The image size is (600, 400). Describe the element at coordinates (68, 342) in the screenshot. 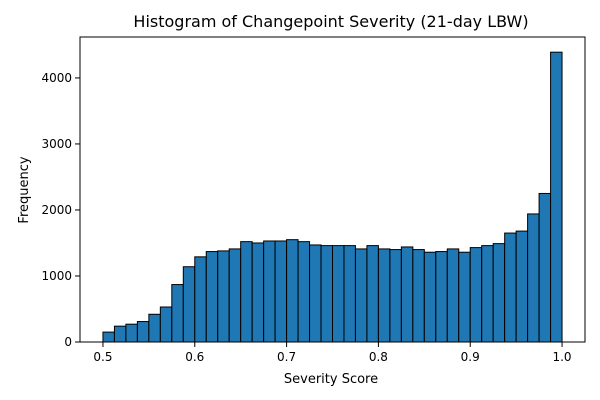

I see `y-tick-label: 0` at that location.